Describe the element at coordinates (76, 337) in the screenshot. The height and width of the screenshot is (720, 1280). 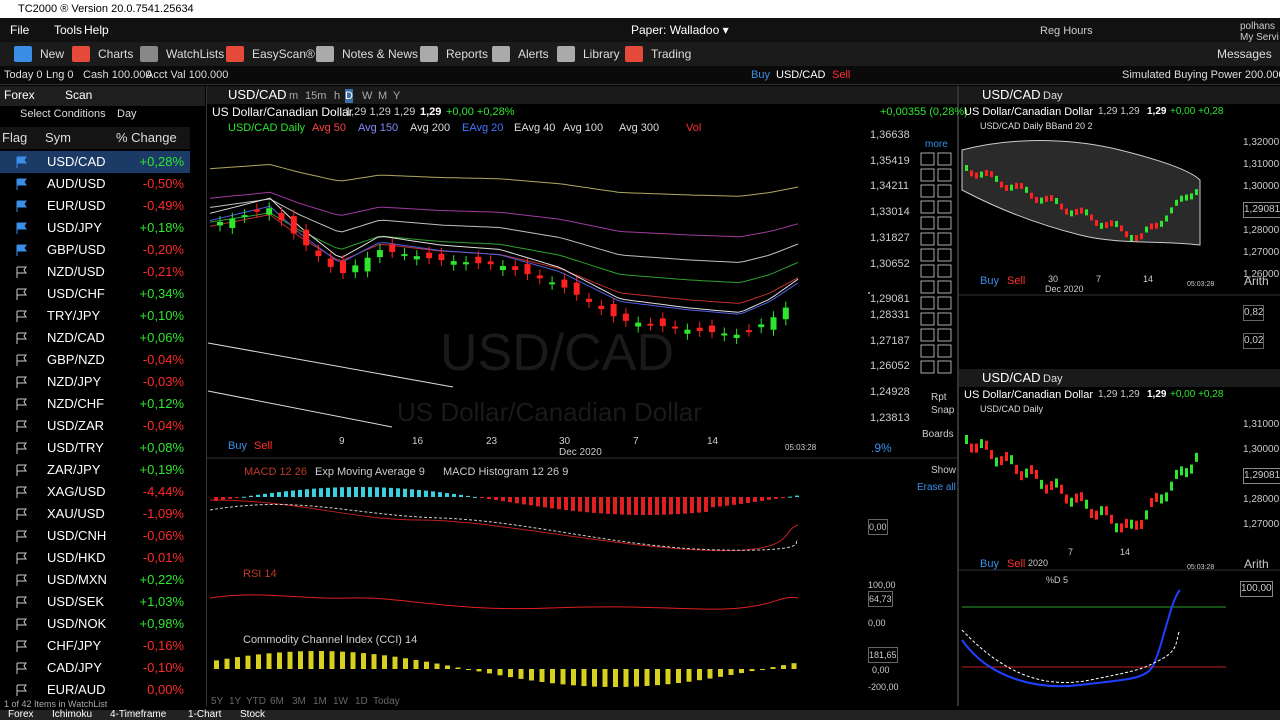
I see `symbol: NZD/CAD` at that location.